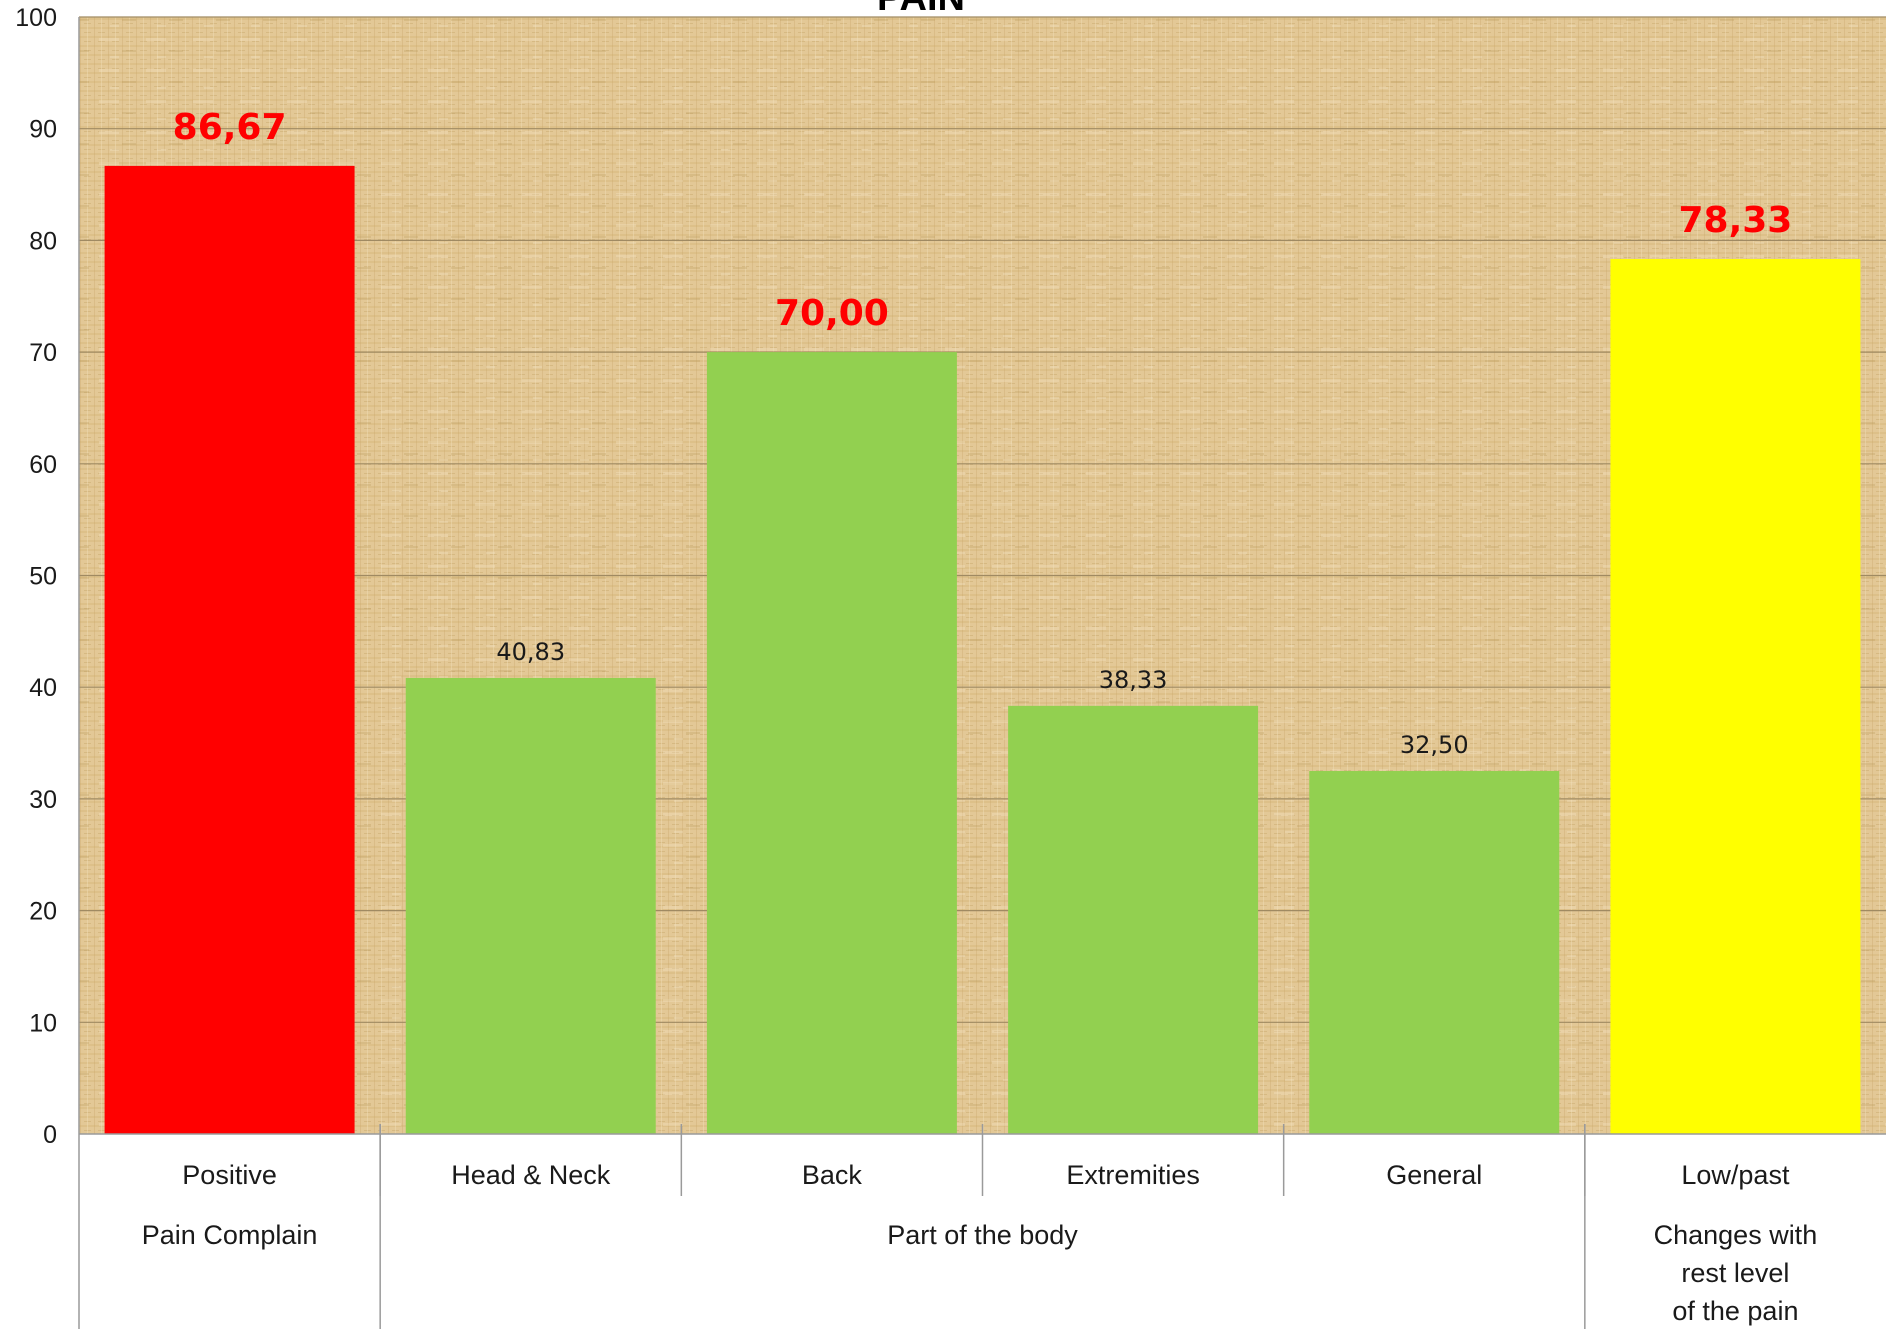 This screenshot has width=1886, height=1329. Describe the element at coordinates (50, 1135) in the screenshot. I see `y-tick-label: 0` at that location.